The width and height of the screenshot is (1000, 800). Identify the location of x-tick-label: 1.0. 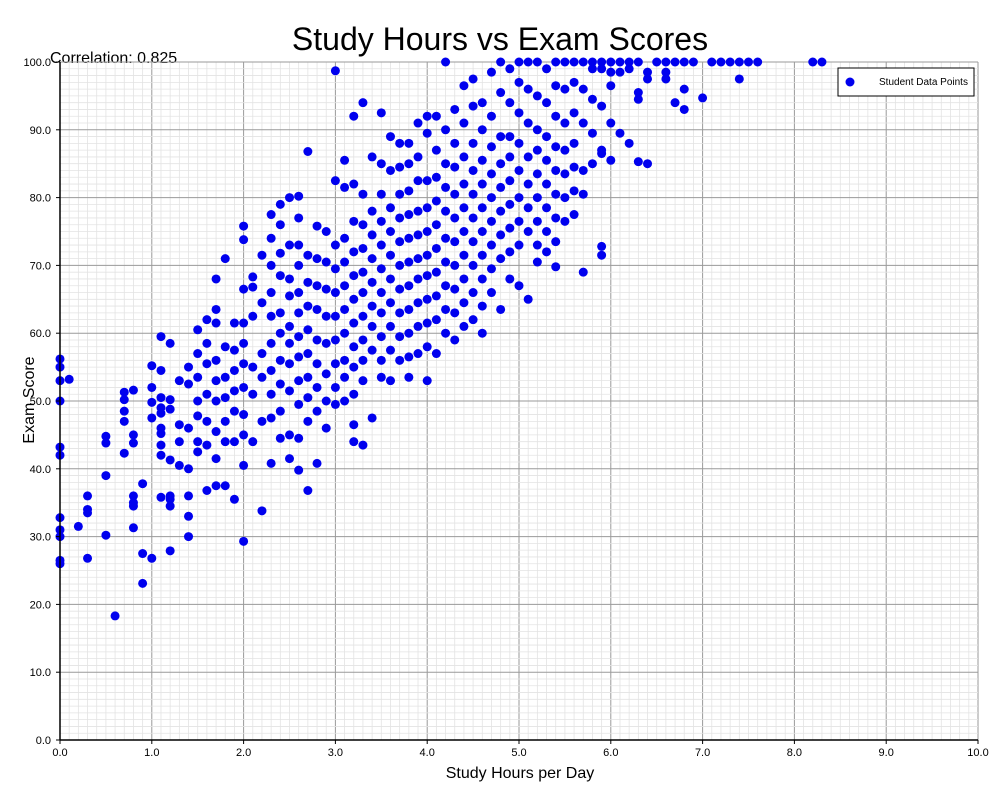
(151, 753).